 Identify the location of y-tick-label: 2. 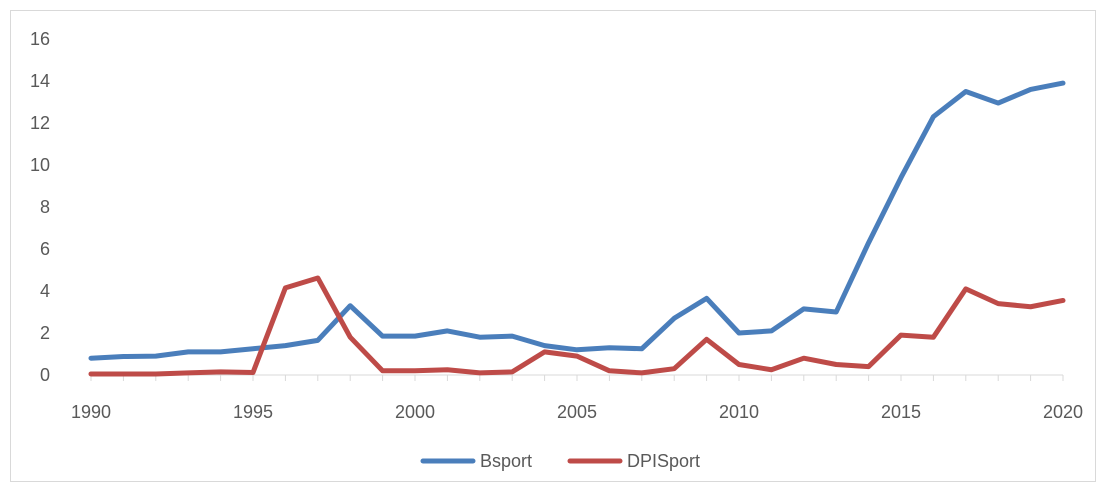
(45, 333).